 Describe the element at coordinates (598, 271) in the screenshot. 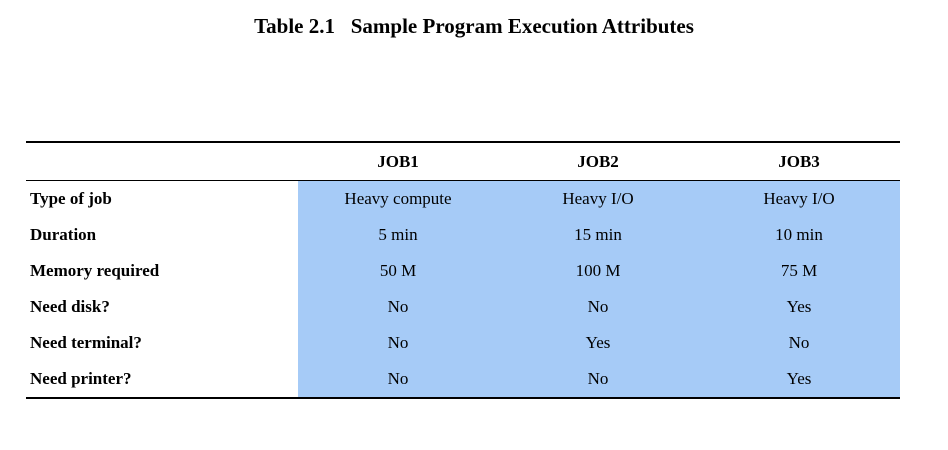

I see `table-cell: 100 M` at that location.